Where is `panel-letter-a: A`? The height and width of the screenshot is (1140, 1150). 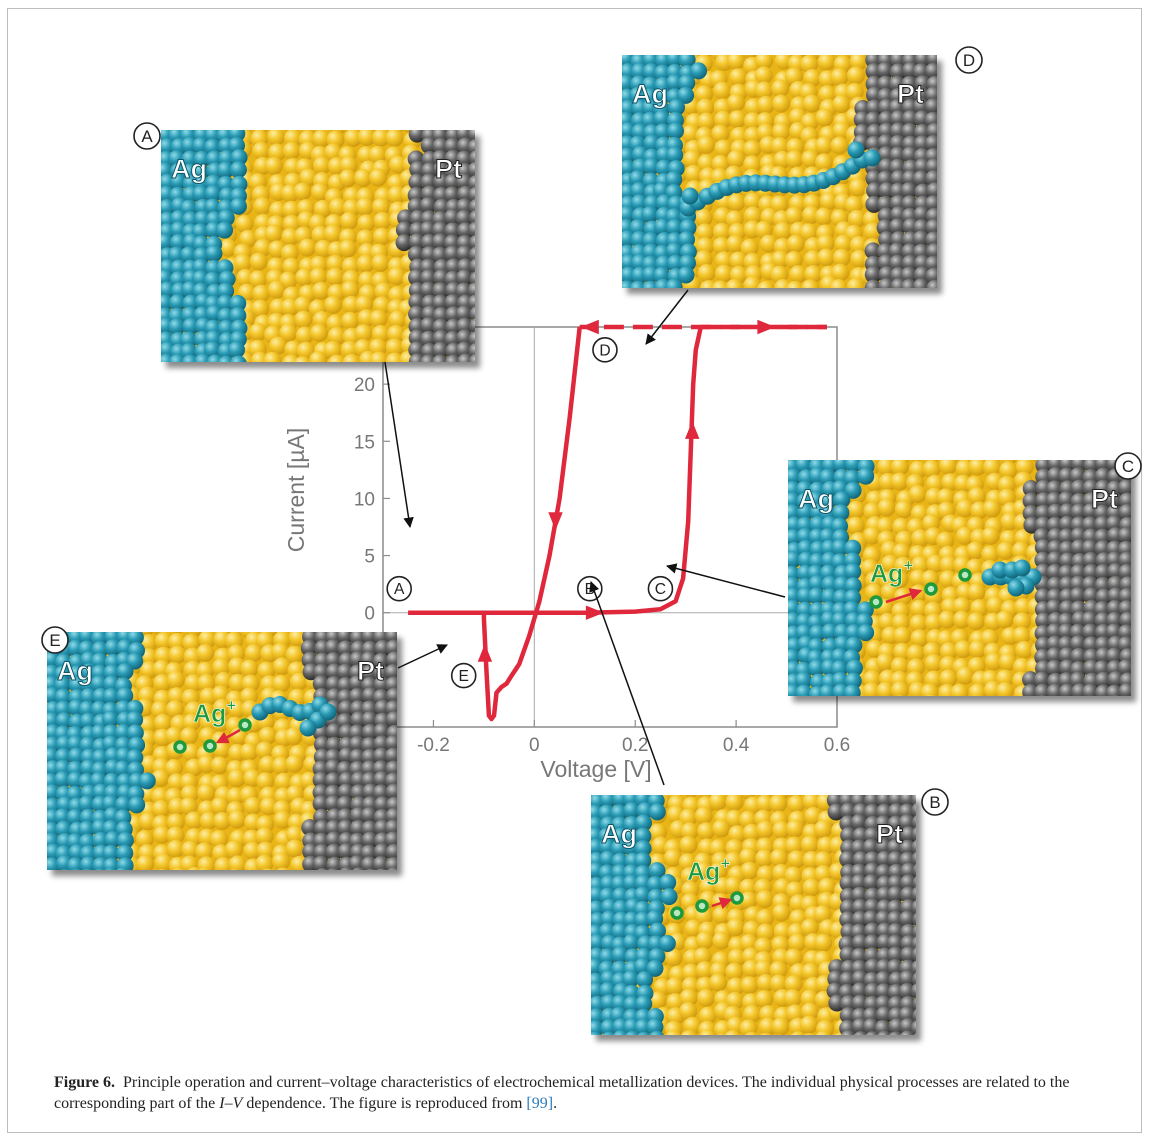
panel-letter-a: A is located at coordinates (147, 136).